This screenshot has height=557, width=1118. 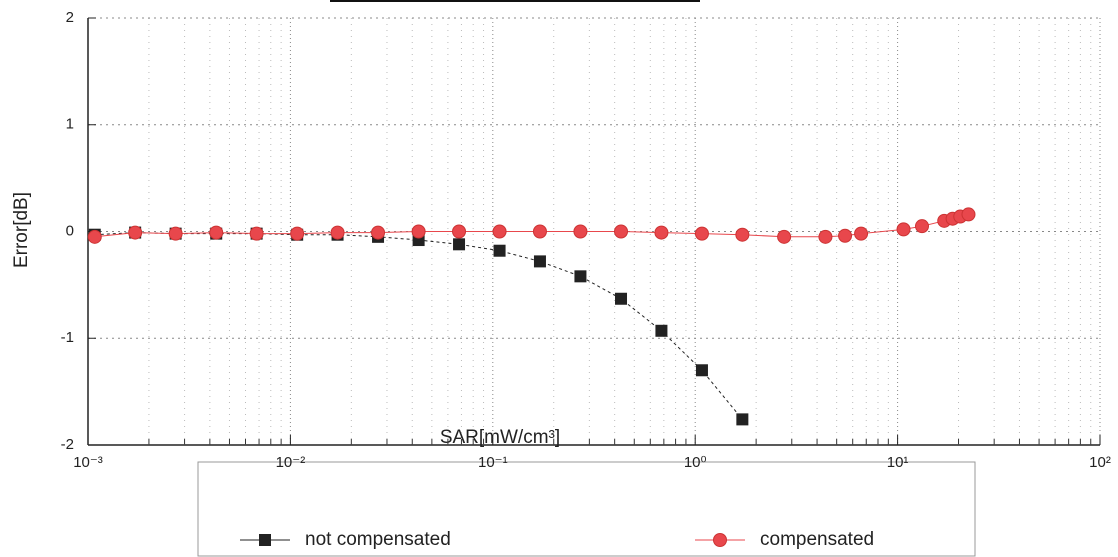 What do you see at coordinates (898, 462) in the screenshot?
I see `x-tick-label: 10¹` at bounding box center [898, 462].